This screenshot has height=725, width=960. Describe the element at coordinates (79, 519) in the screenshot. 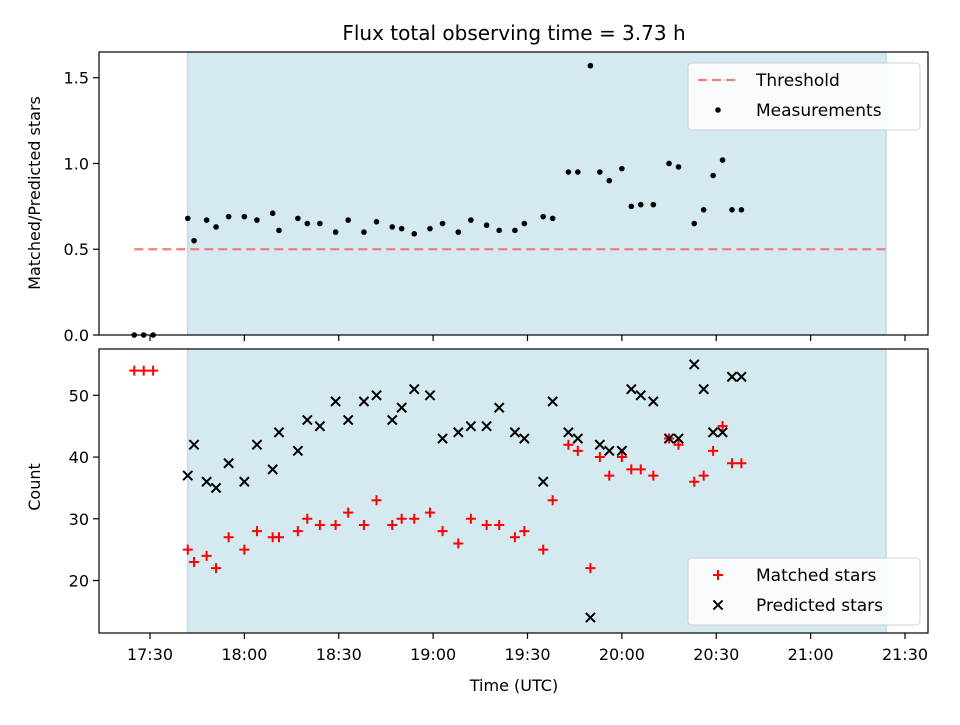

I see `y-tick-label: 30` at that location.